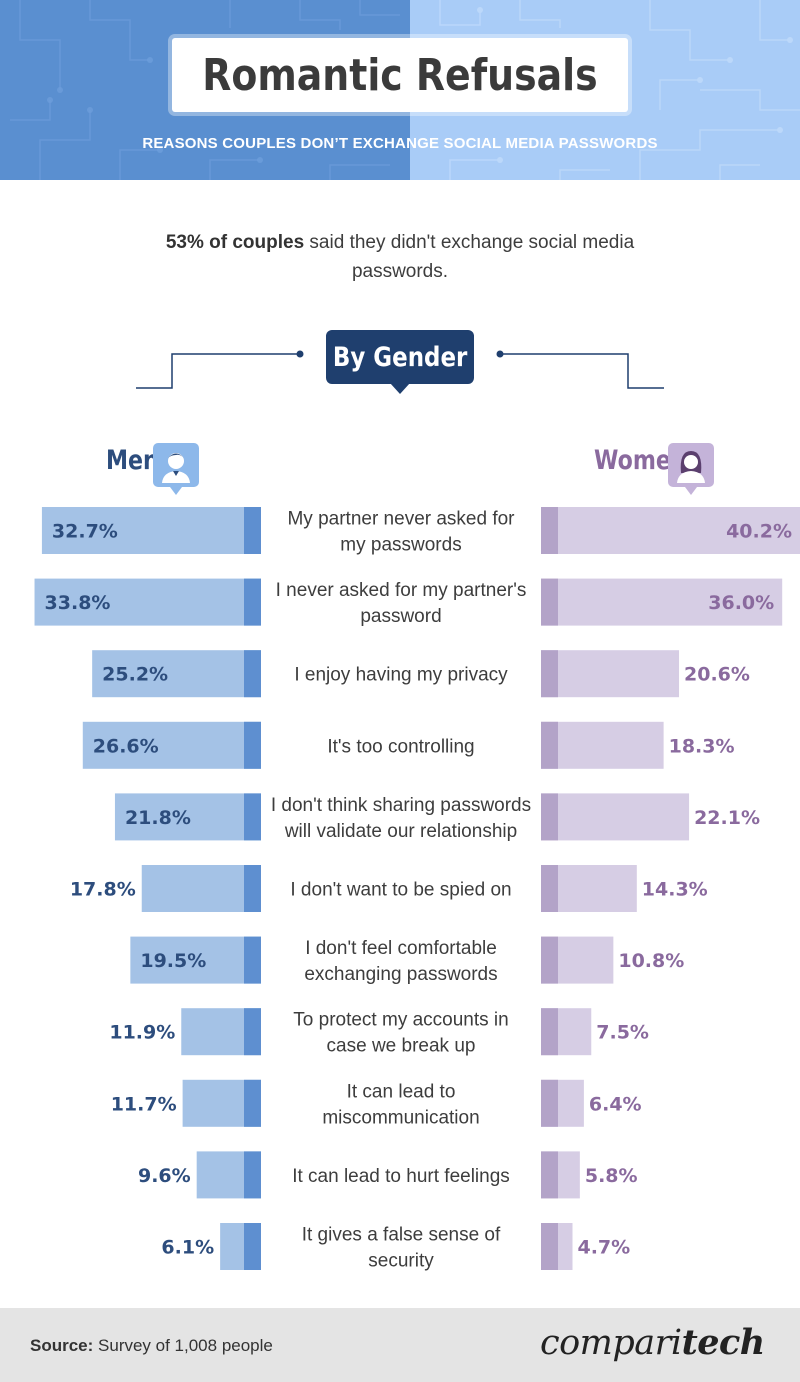 This screenshot has height=1382, width=800. I want to click on page-title: Romantic Refusals, so click(400, 75).